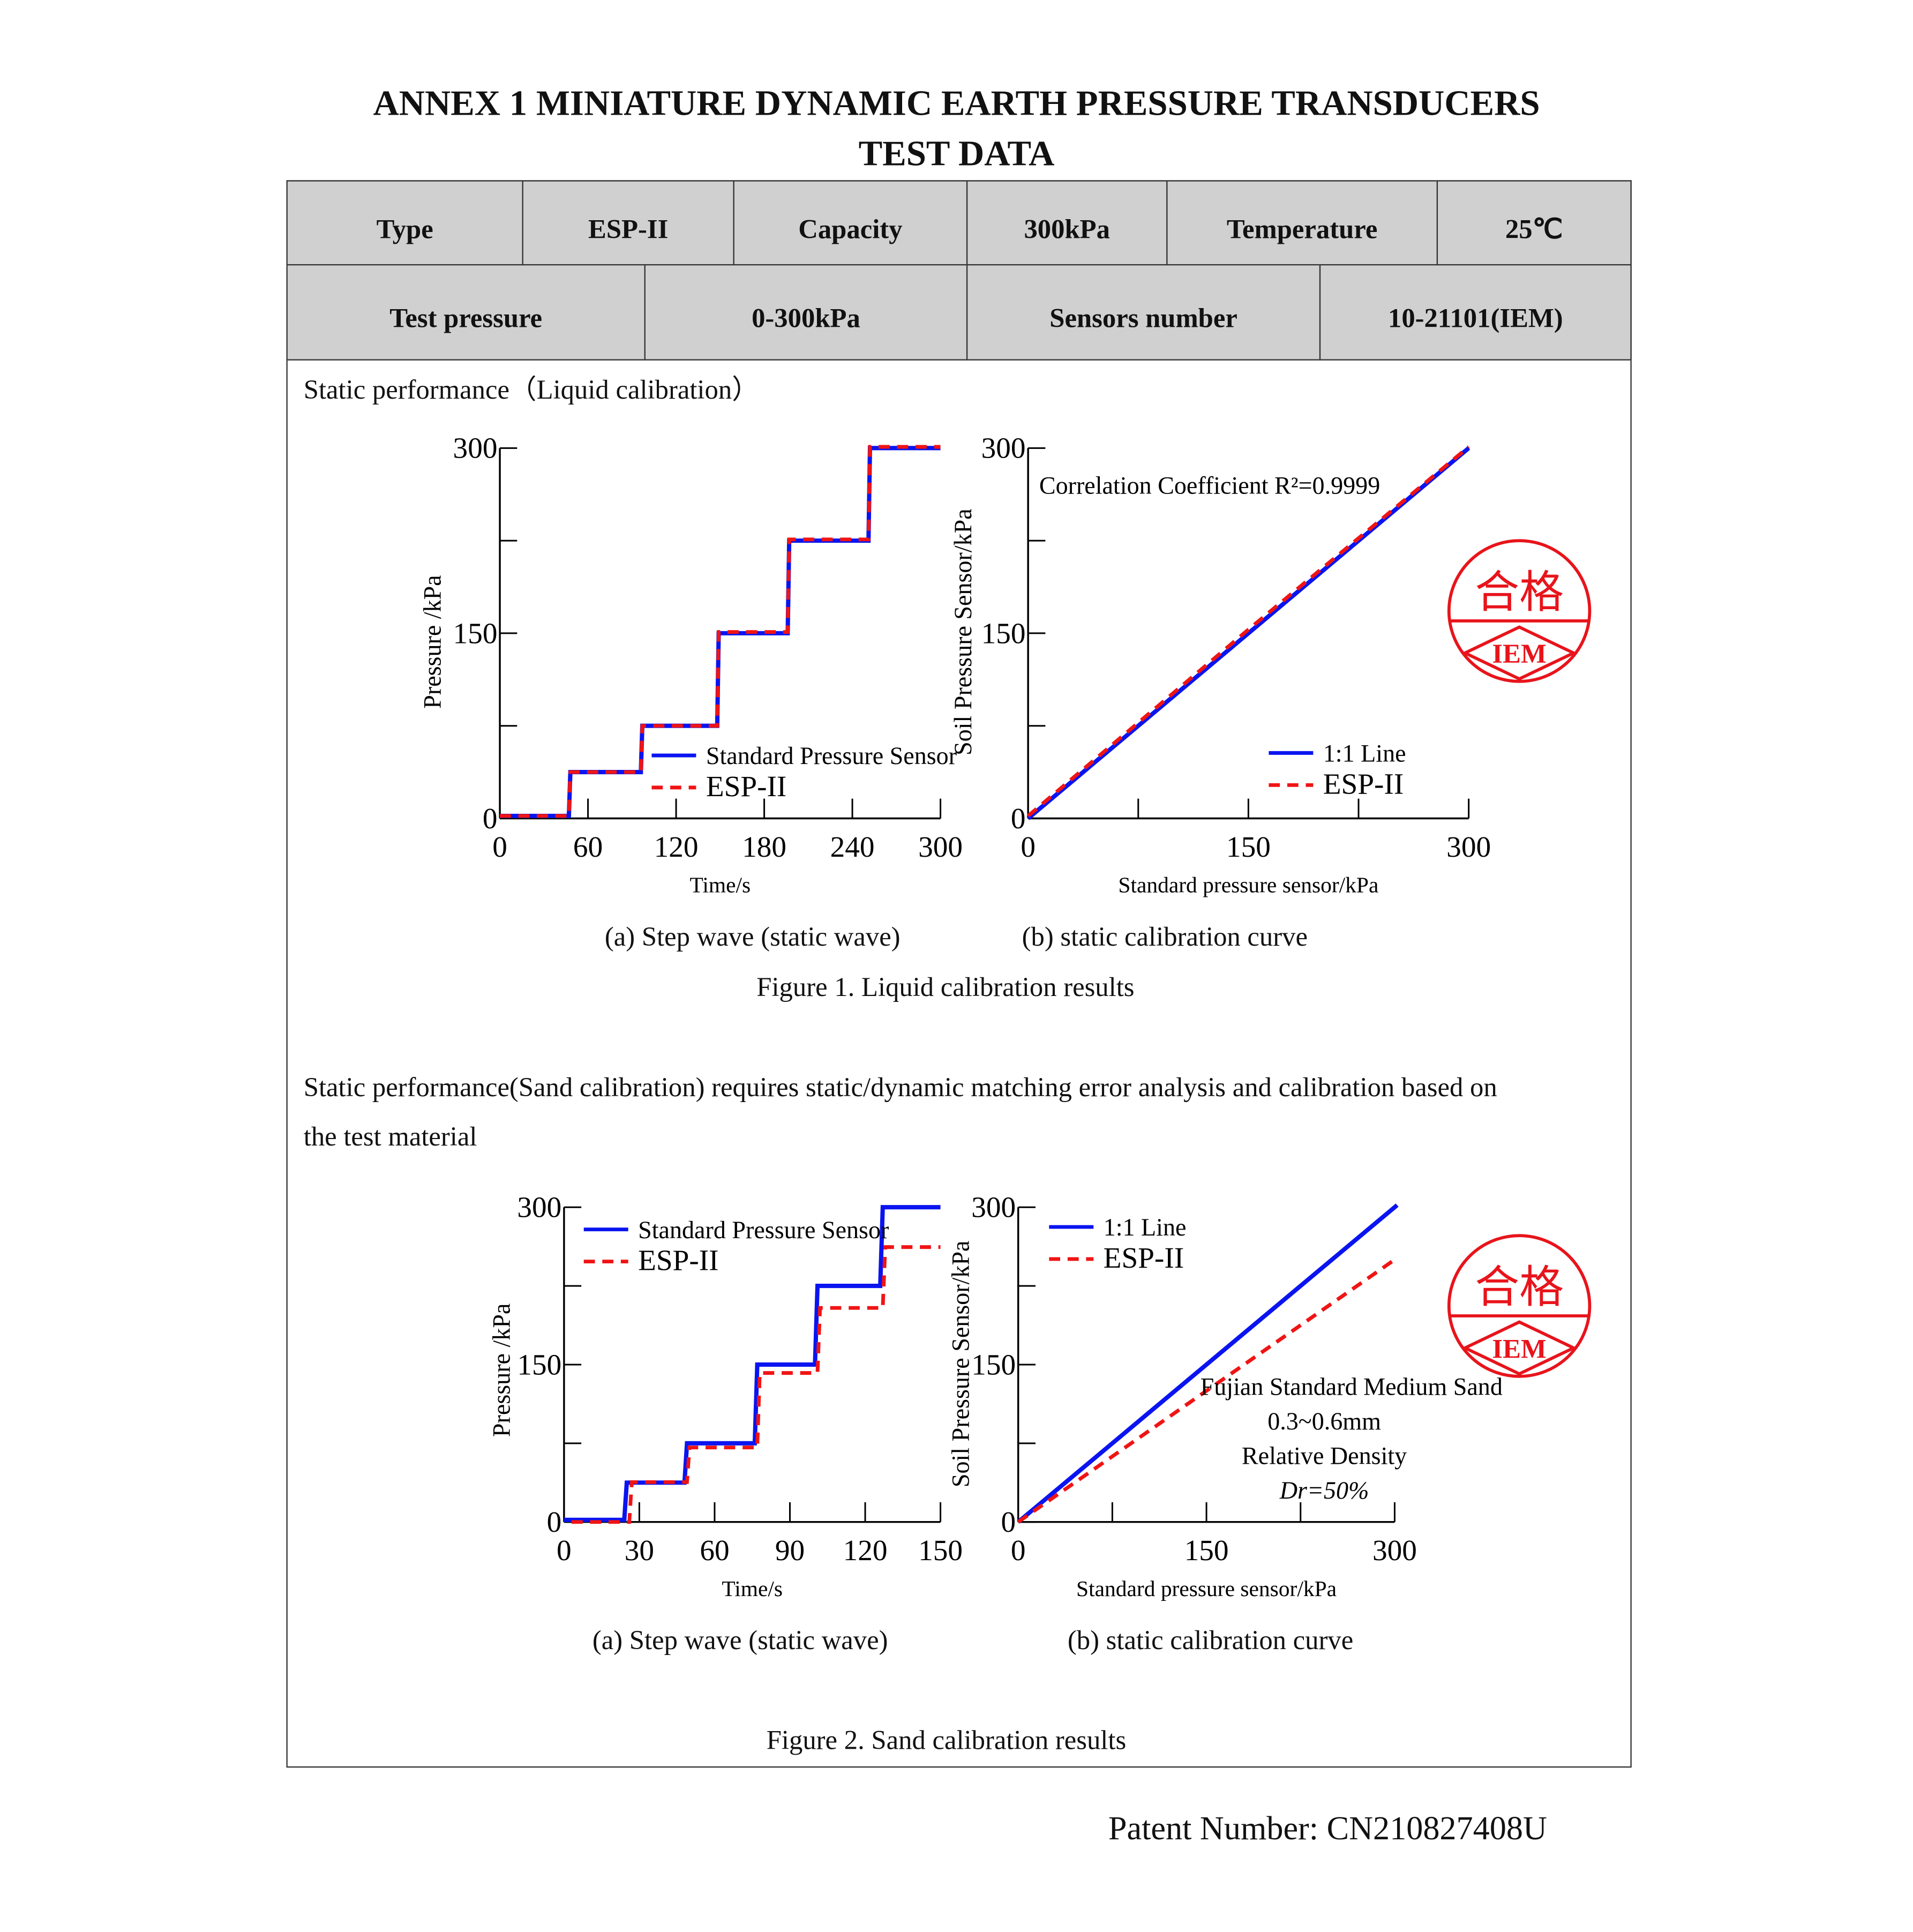 The image size is (1913, 1932). What do you see at coordinates (1324, 1455) in the screenshot?
I see `sand-annotation-line: Relative Density` at bounding box center [1324, 1455].